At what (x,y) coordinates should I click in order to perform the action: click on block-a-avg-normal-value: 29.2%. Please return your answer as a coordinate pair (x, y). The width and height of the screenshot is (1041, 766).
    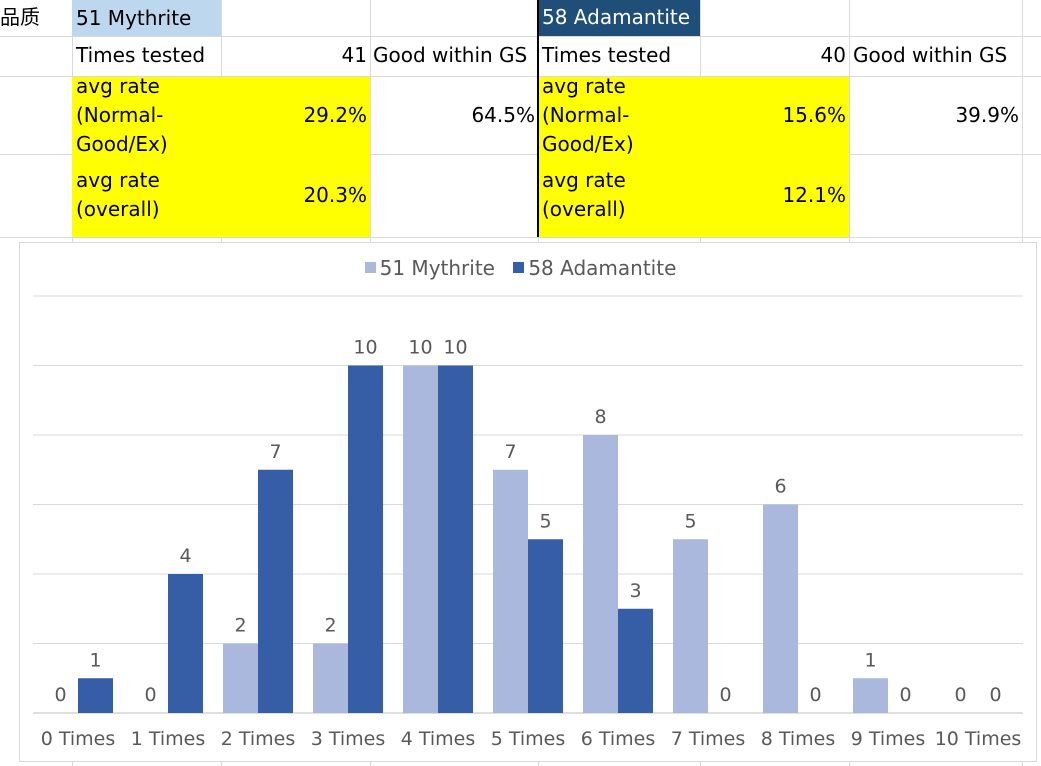
    Looking at the image, I should click on (335, 115).